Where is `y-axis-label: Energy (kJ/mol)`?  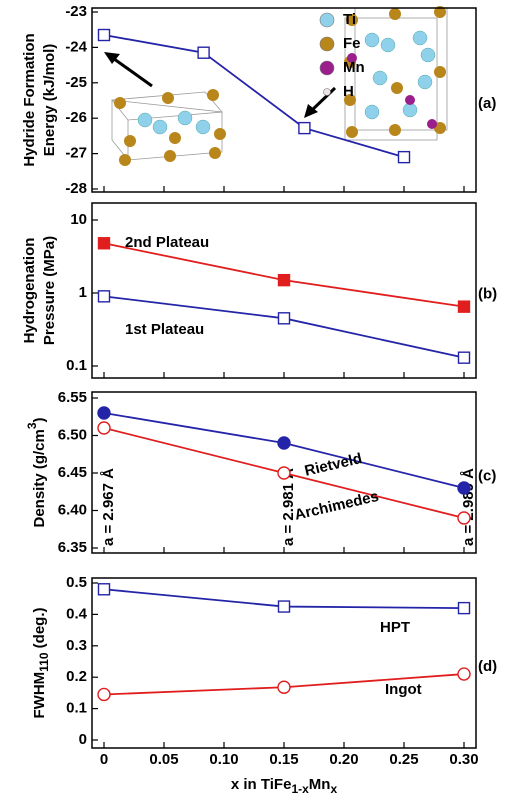
y-axis-label: Energy (kJ/mol) is located at coordinates (49, 100).